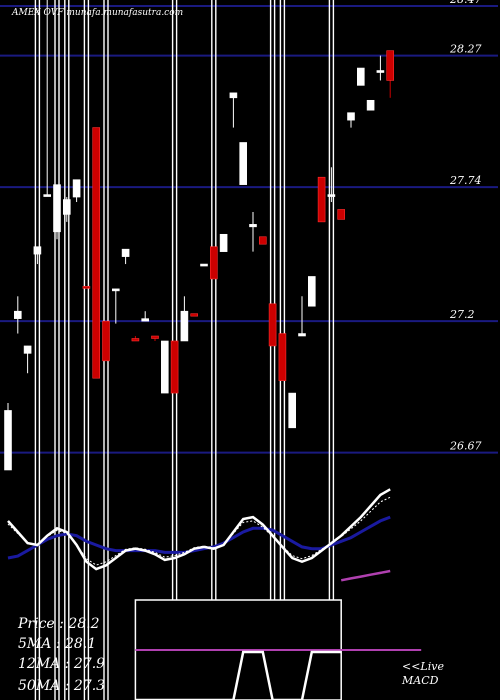 The width and height of the screenshot is (500, 700). Describe the element at coordinates (97, 13) in the screenshot. I see `watermark: AMEX OVF munafa.munafasutra.com` at that location.